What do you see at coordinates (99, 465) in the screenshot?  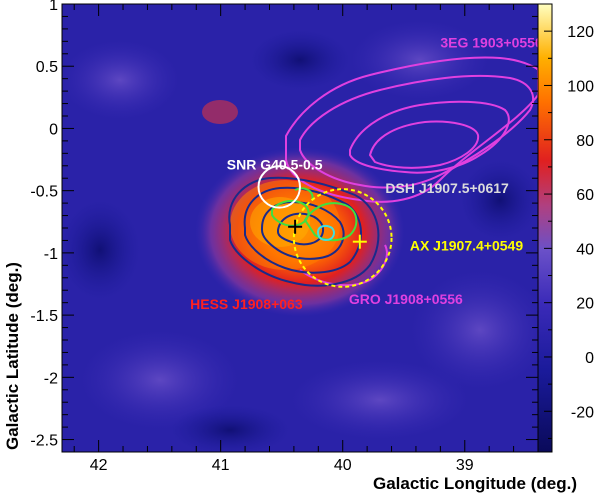 I see `x-tick-label: 42` at bounding box center [99, 465].